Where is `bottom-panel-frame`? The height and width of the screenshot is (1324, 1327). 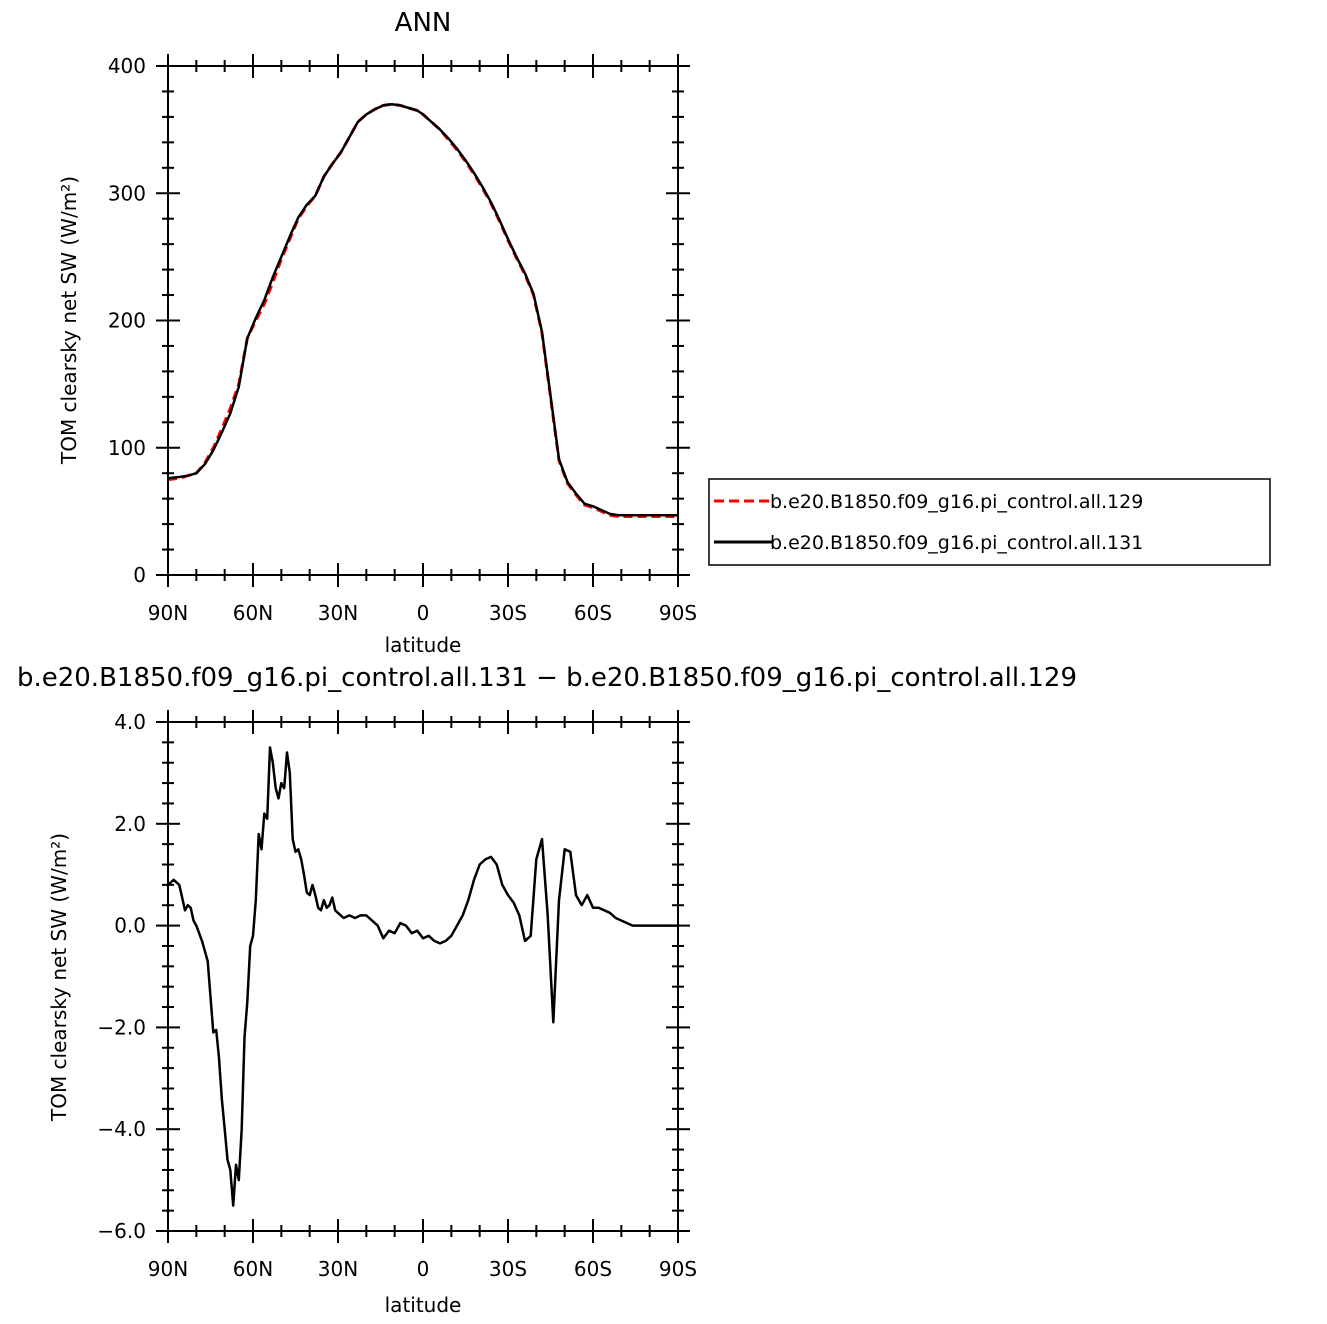
bottom-panel-frame is located at coordinates (423, 976).